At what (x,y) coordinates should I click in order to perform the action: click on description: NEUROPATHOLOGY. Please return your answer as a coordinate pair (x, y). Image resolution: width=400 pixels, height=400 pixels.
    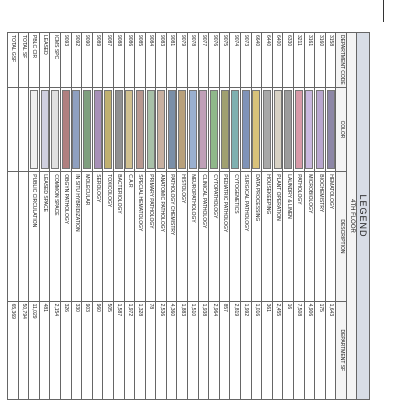
    Looking at the image, I should click on (193, 236).